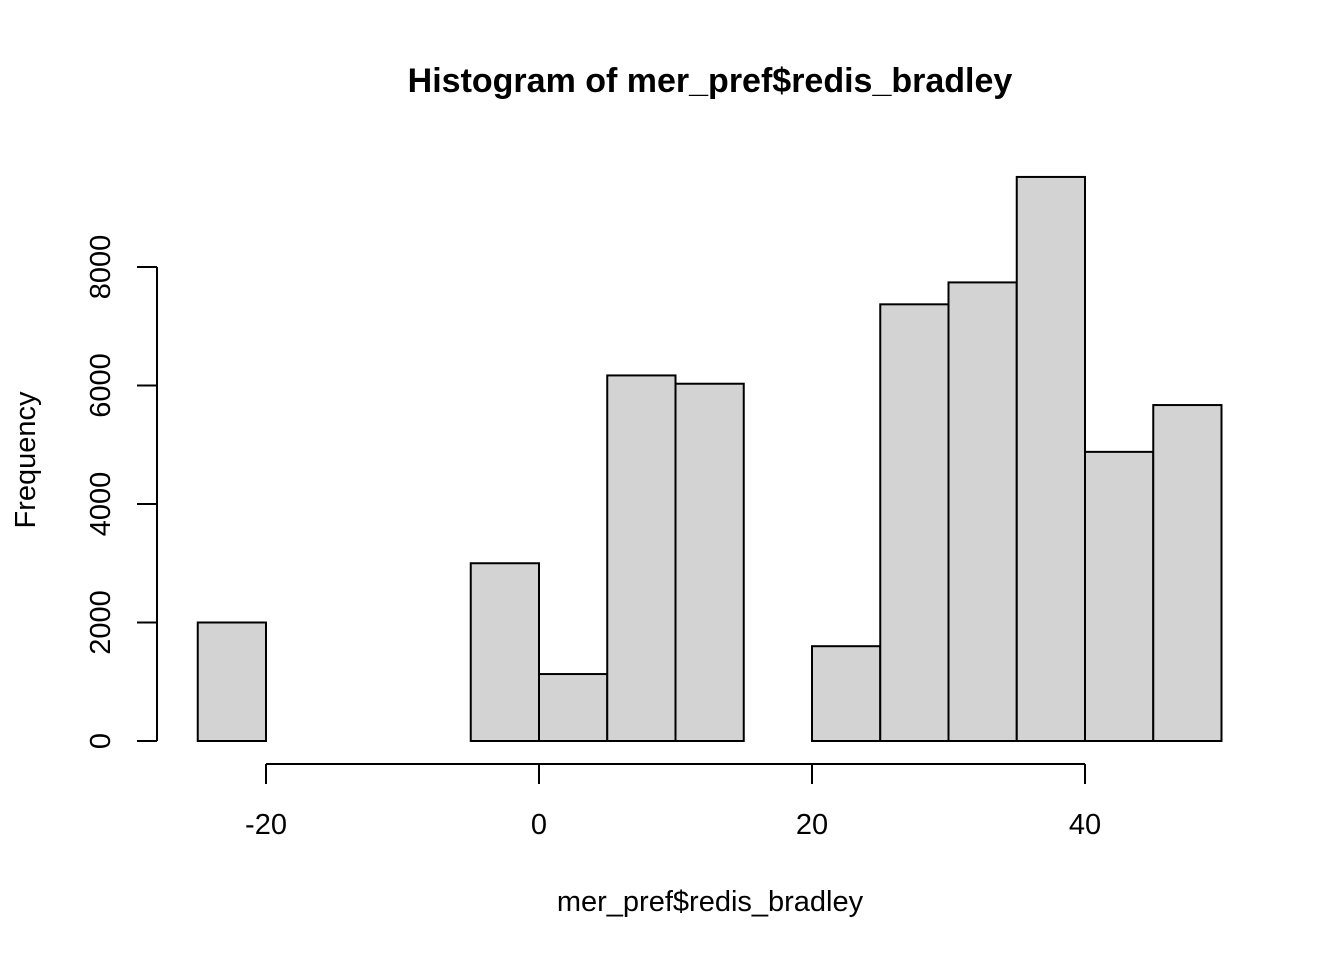 The image size is (1344, 960). Describe the element at coordinates (101, 504) in the screenshot. I see `y-tick-label: 4000` at that location.